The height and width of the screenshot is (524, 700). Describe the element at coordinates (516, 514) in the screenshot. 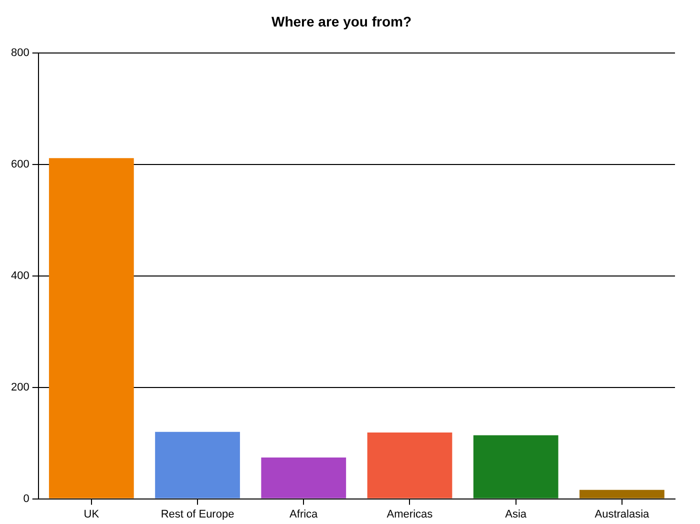

I see `x-tick-label: Asia` at that location.